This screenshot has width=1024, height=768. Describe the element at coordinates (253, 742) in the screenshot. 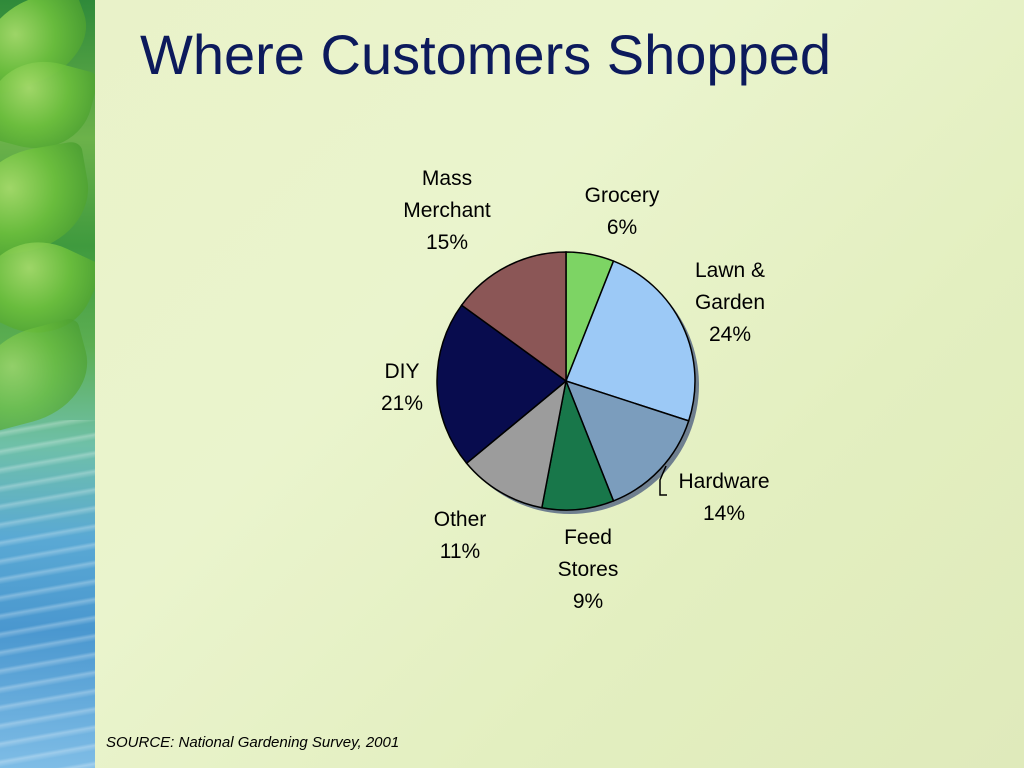

I see `source-note: SOURCE: National Gardening Survey, 2001` at that location.